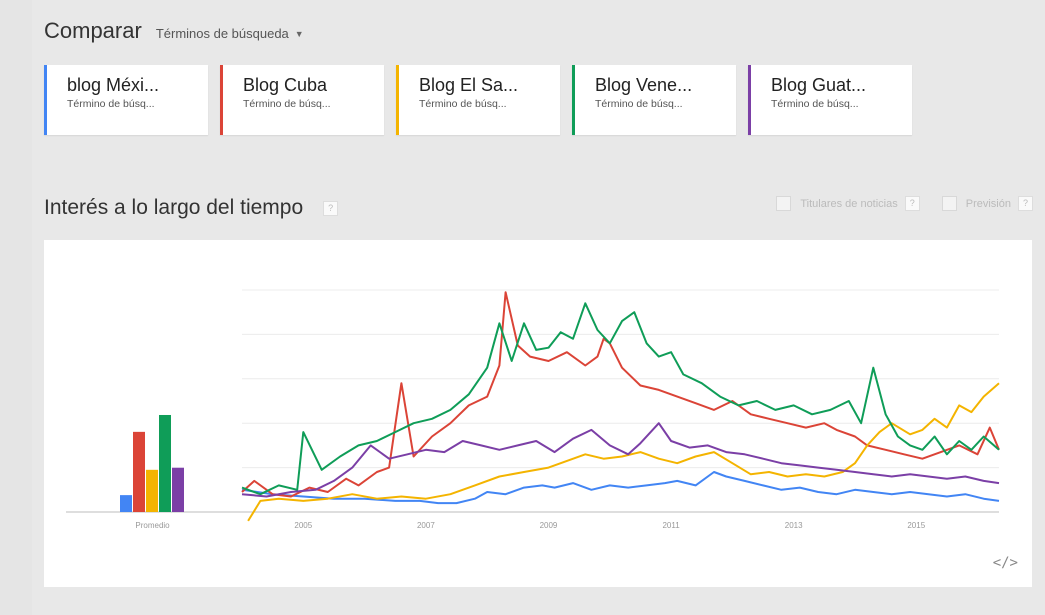 The width and height of the screenshot is (1045, 615). I want to click on x-tick-label: 2005, so click(303, 525).